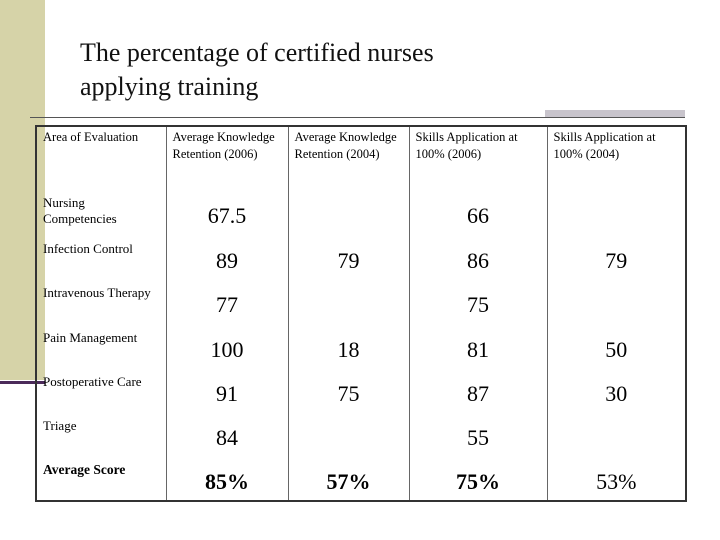 The image size is (720, 540). I want to click on table-row: Average Score 85% 57% 75% 53%, so click(360, 478).